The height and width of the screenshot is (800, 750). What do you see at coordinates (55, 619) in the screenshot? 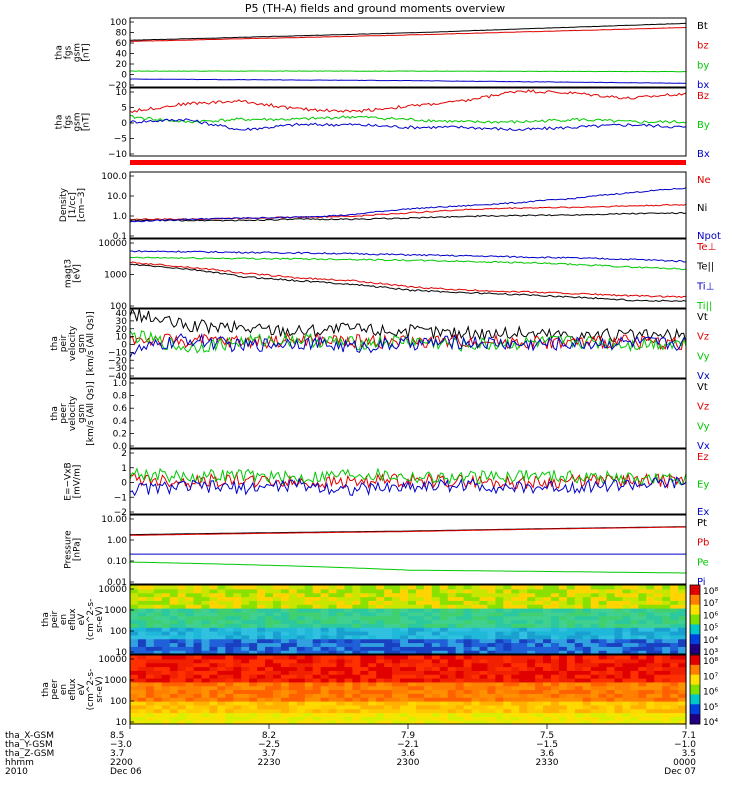
I see `y-axis-label: peir` at bounding box center [55, 619].